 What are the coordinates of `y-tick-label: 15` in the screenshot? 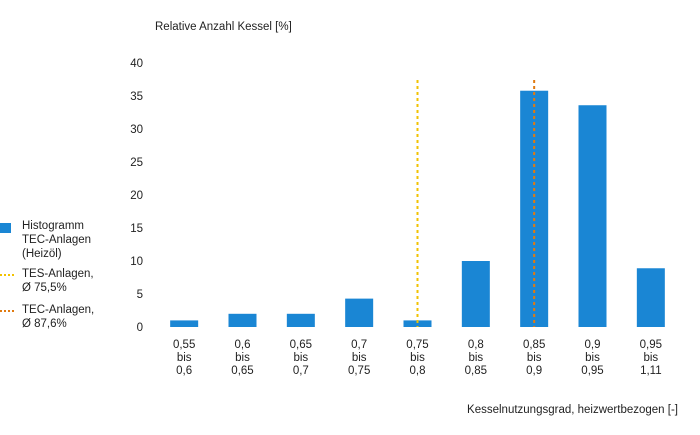 It's located at (136, 229).